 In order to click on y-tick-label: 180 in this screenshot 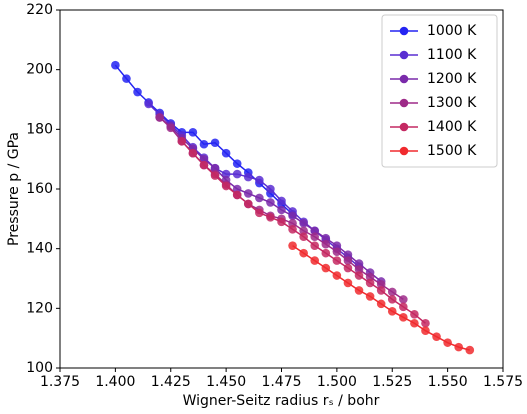, I will do `click(39, 129)`.